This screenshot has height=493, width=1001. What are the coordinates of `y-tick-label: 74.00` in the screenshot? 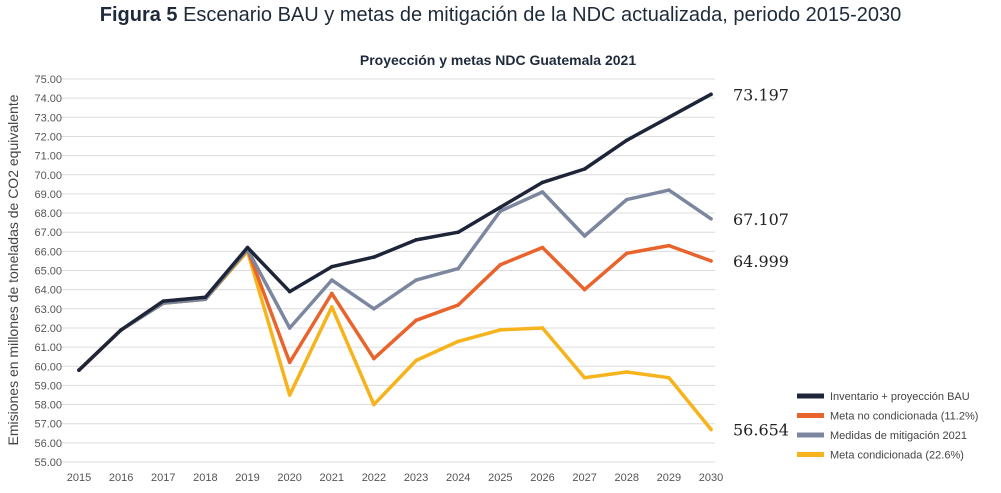 It's located at (48, 99).